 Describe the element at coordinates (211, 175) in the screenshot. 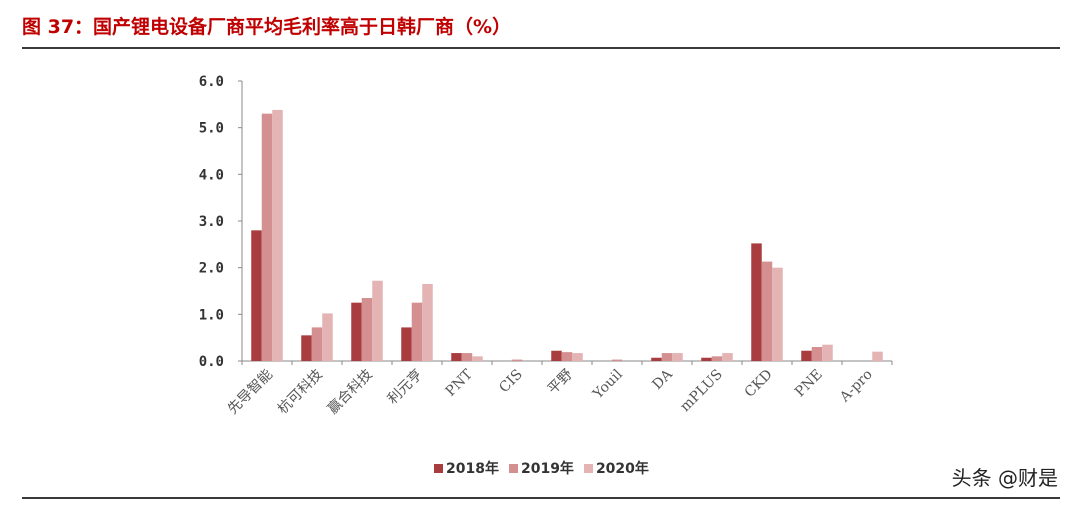

I see `y-tick-label: 4.0` at that location.